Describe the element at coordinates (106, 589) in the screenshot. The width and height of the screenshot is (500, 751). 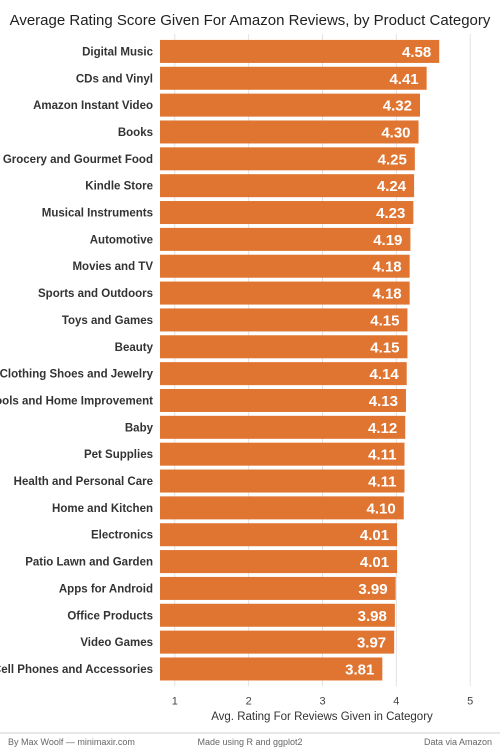
I see `category-label: Apps for Android` at that location.